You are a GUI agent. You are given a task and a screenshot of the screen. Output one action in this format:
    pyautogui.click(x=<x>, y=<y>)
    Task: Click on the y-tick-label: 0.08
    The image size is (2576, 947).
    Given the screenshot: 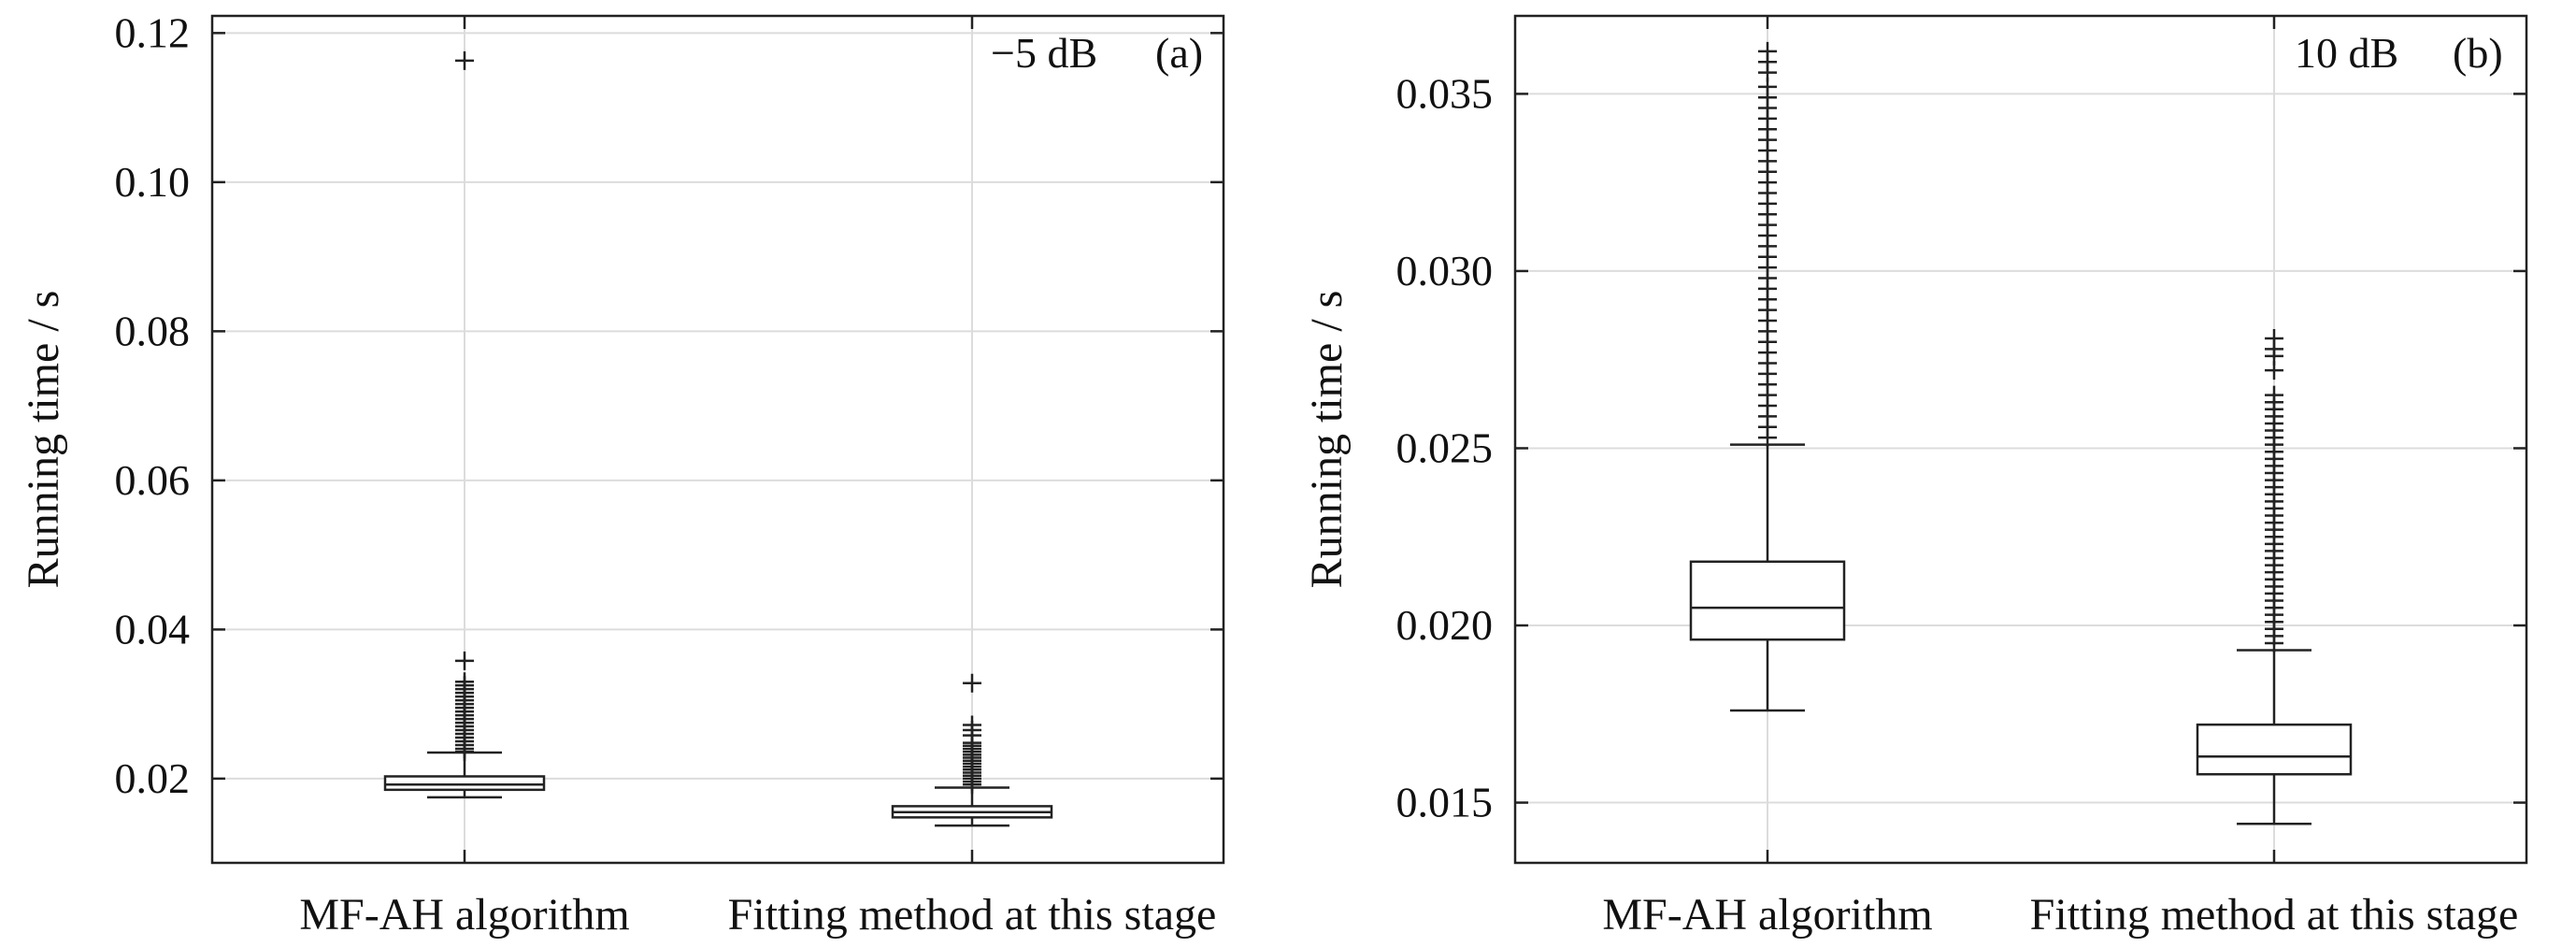 What is the action you would take?
    pyautogui.click(x=153, y=330)
    